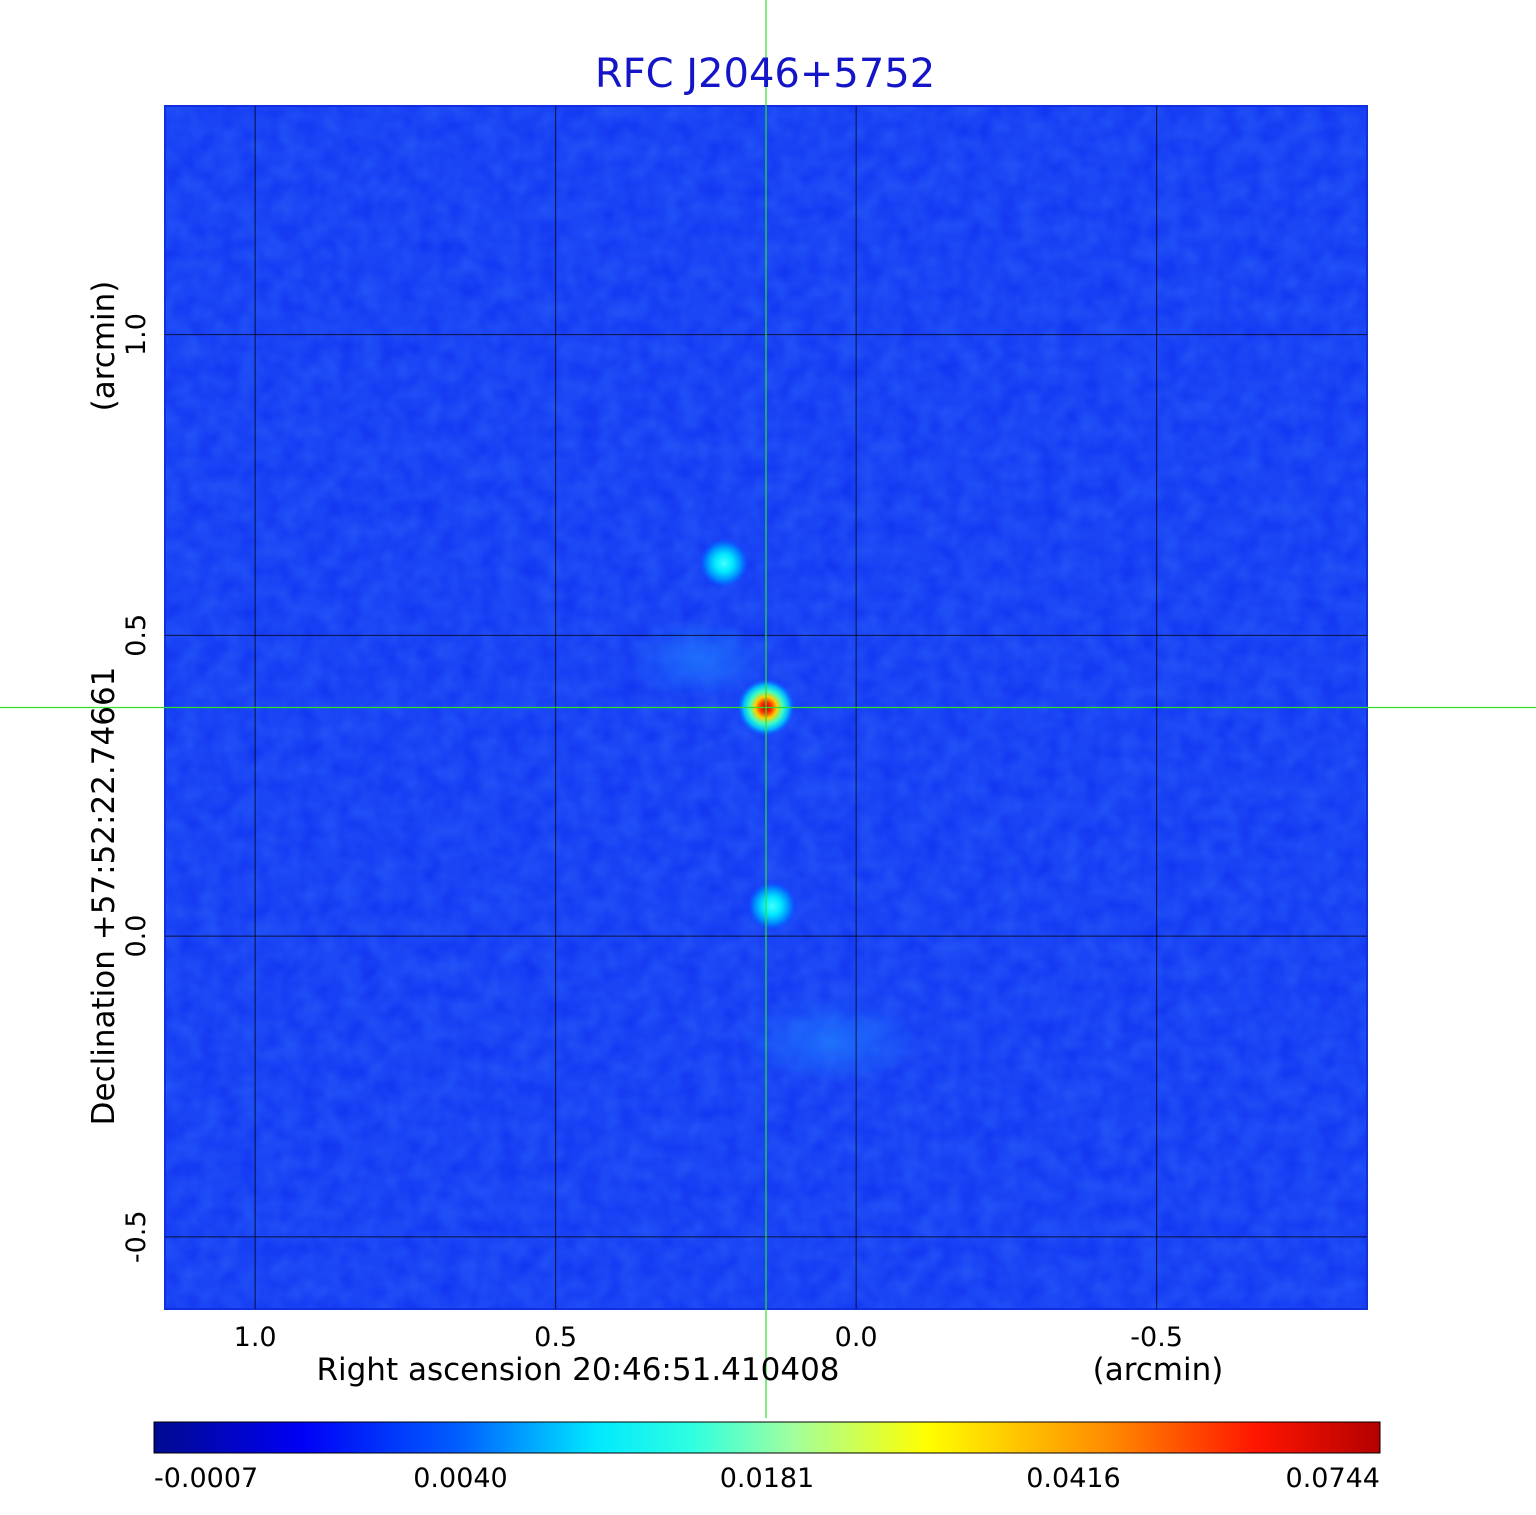 This screenshot has width=1536, height=1515. Describe the element at coordinates (104, 346) in the screenshot. I see `y-axis-unit: (arcmin)` at that location.